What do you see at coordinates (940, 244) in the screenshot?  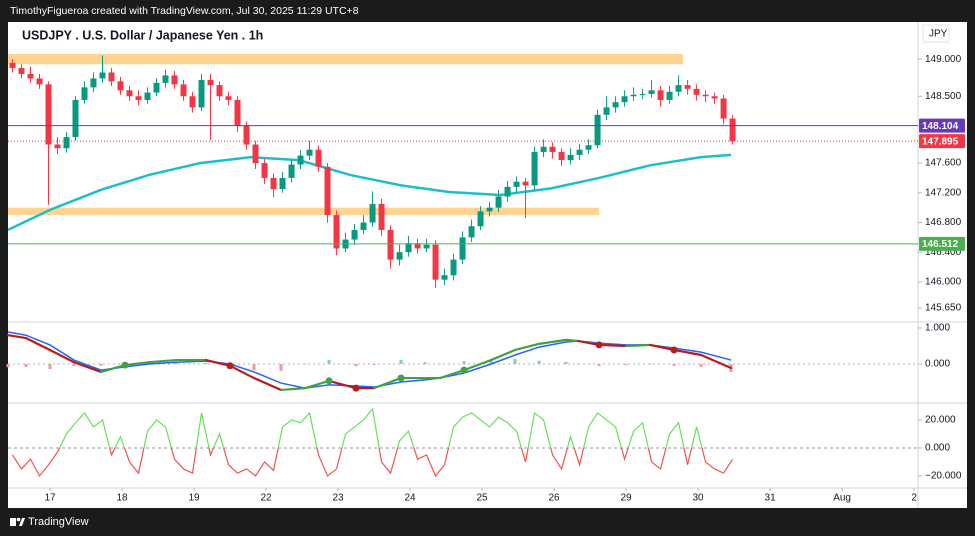 I see `price-label: 146.512` at bounding box center [940, 244].